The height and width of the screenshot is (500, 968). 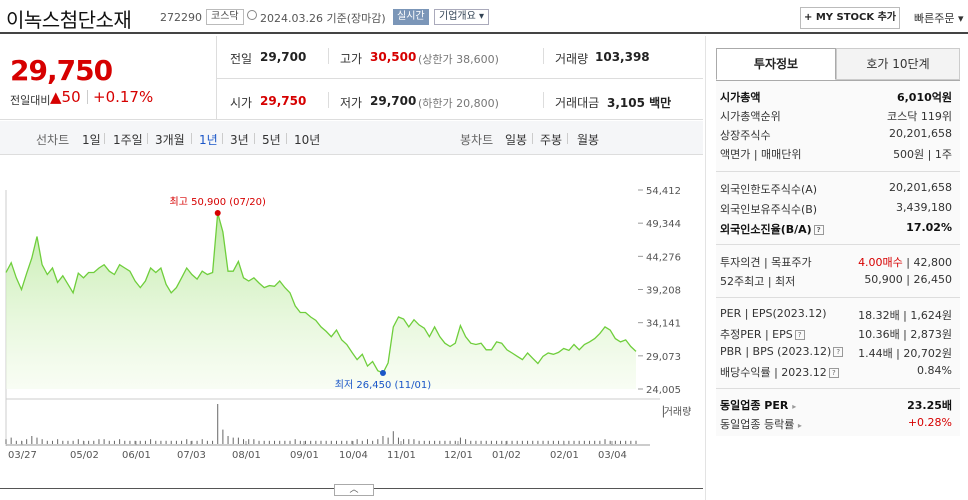 I want to click on x-tick-label: 05/02, so click(x=84, y=455).